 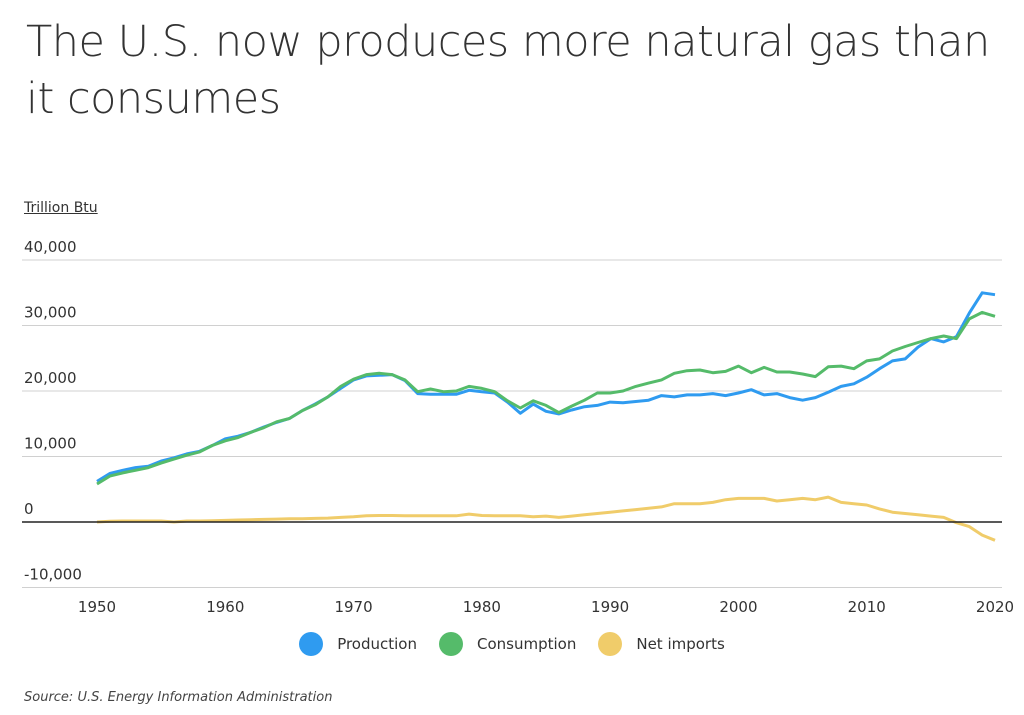 What do you see at coordinates (610, 607) in the screenshot?
I see `x-tick-label: 1990` at bounding box center [610, 607].